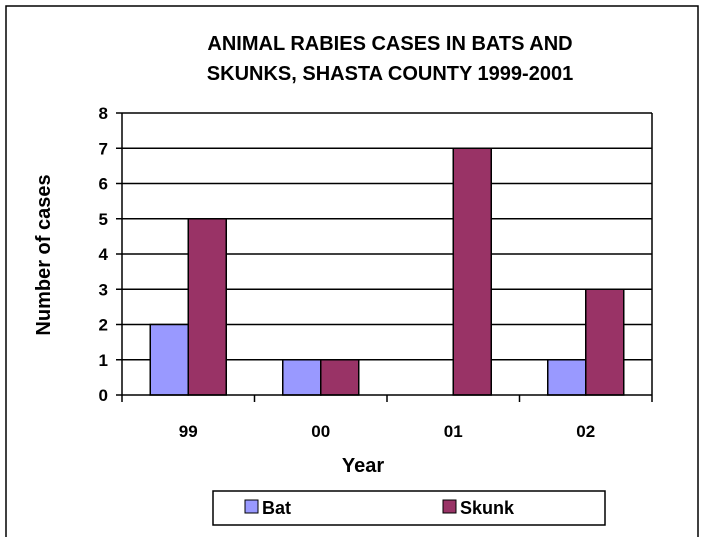  I want to click on x-tick-label-02: 02, so click(585, 431).